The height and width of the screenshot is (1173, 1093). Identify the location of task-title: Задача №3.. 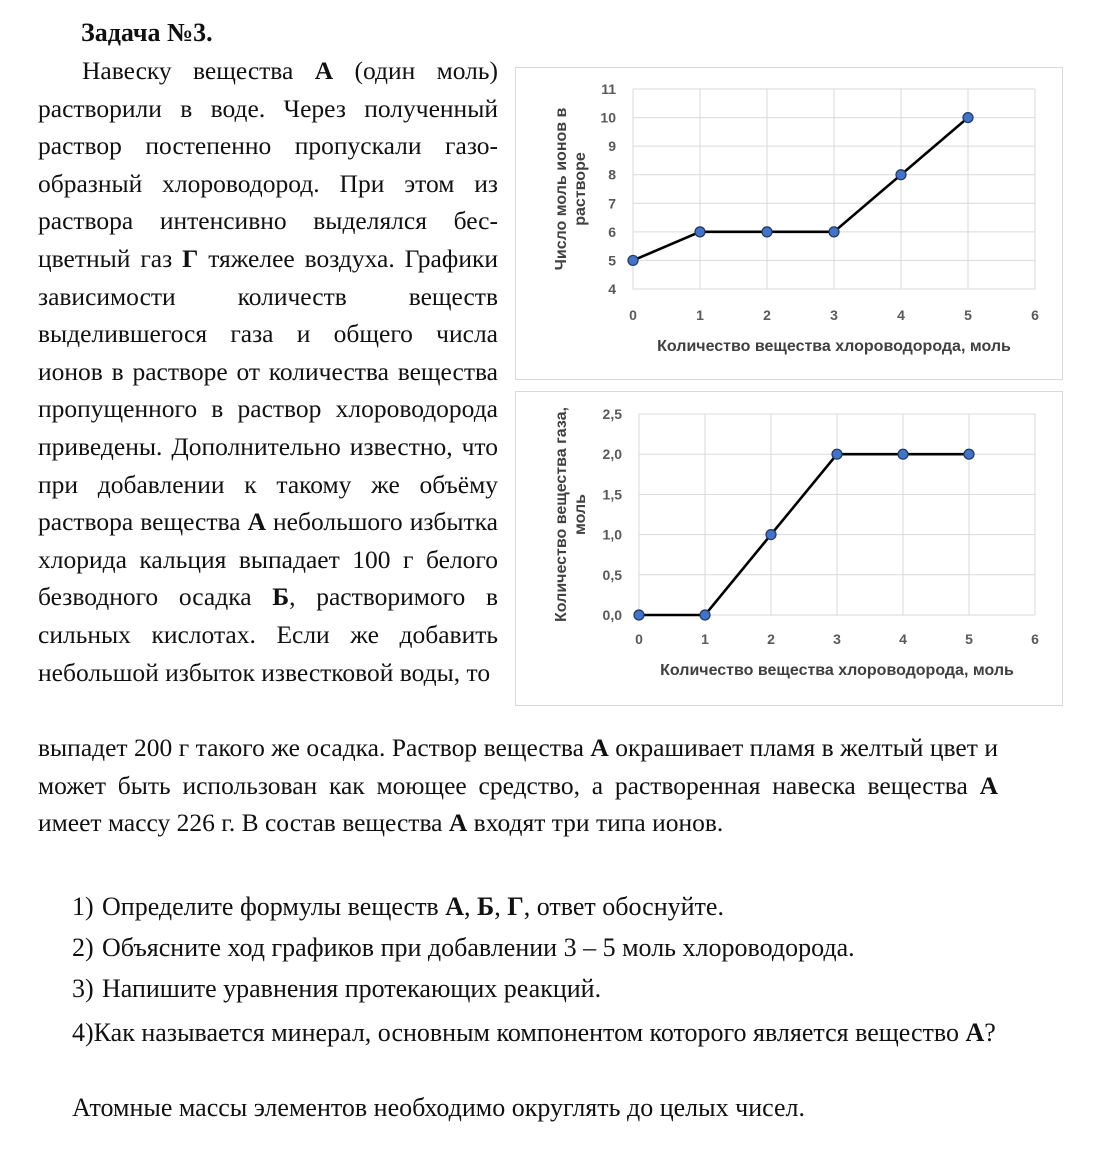
(147, 32).